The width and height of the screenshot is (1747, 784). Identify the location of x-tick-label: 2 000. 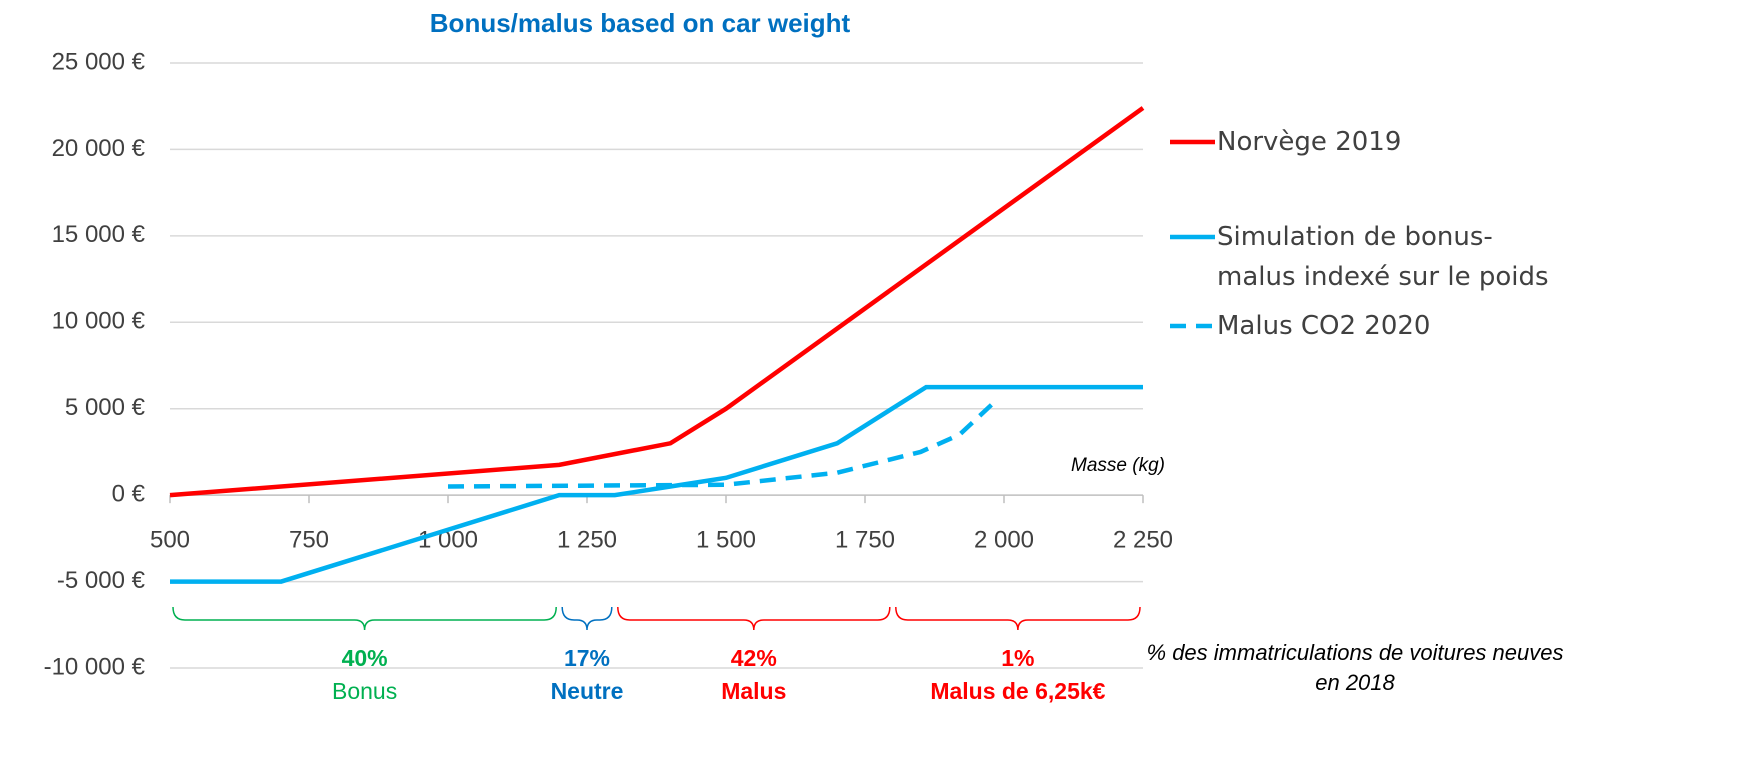
(1004, 539).